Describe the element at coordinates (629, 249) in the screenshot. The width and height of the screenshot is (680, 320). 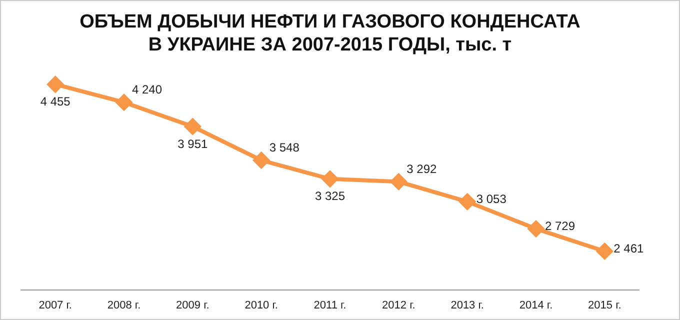
I see `data-label: 2 461` at that location.